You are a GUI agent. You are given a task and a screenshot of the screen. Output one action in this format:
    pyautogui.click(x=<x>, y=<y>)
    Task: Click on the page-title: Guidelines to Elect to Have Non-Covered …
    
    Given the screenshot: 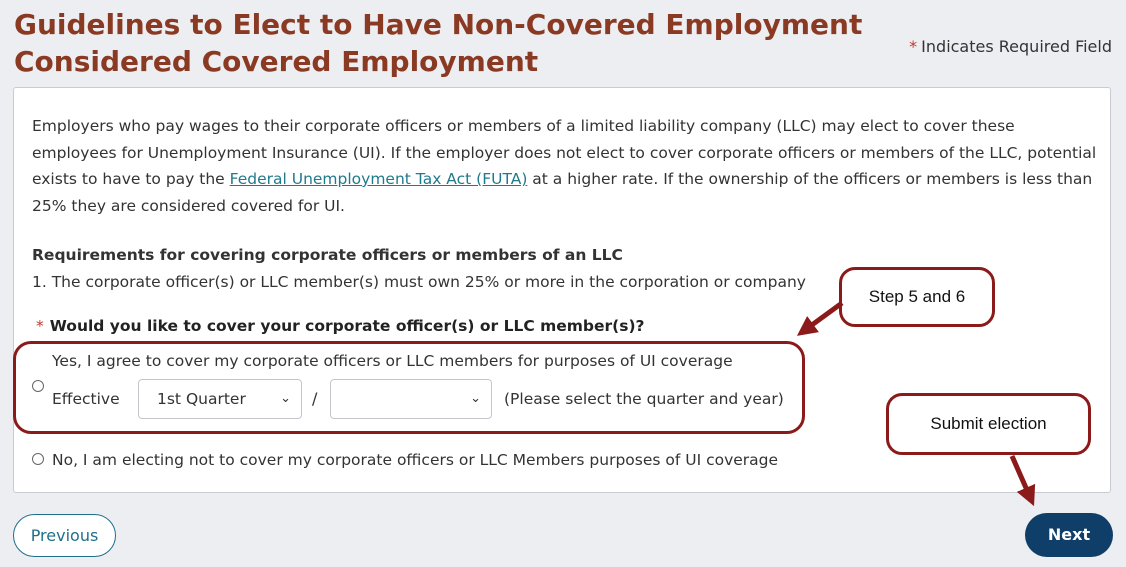 What is the action you would take?
    pyautogui.click(x=438, y=43)
    